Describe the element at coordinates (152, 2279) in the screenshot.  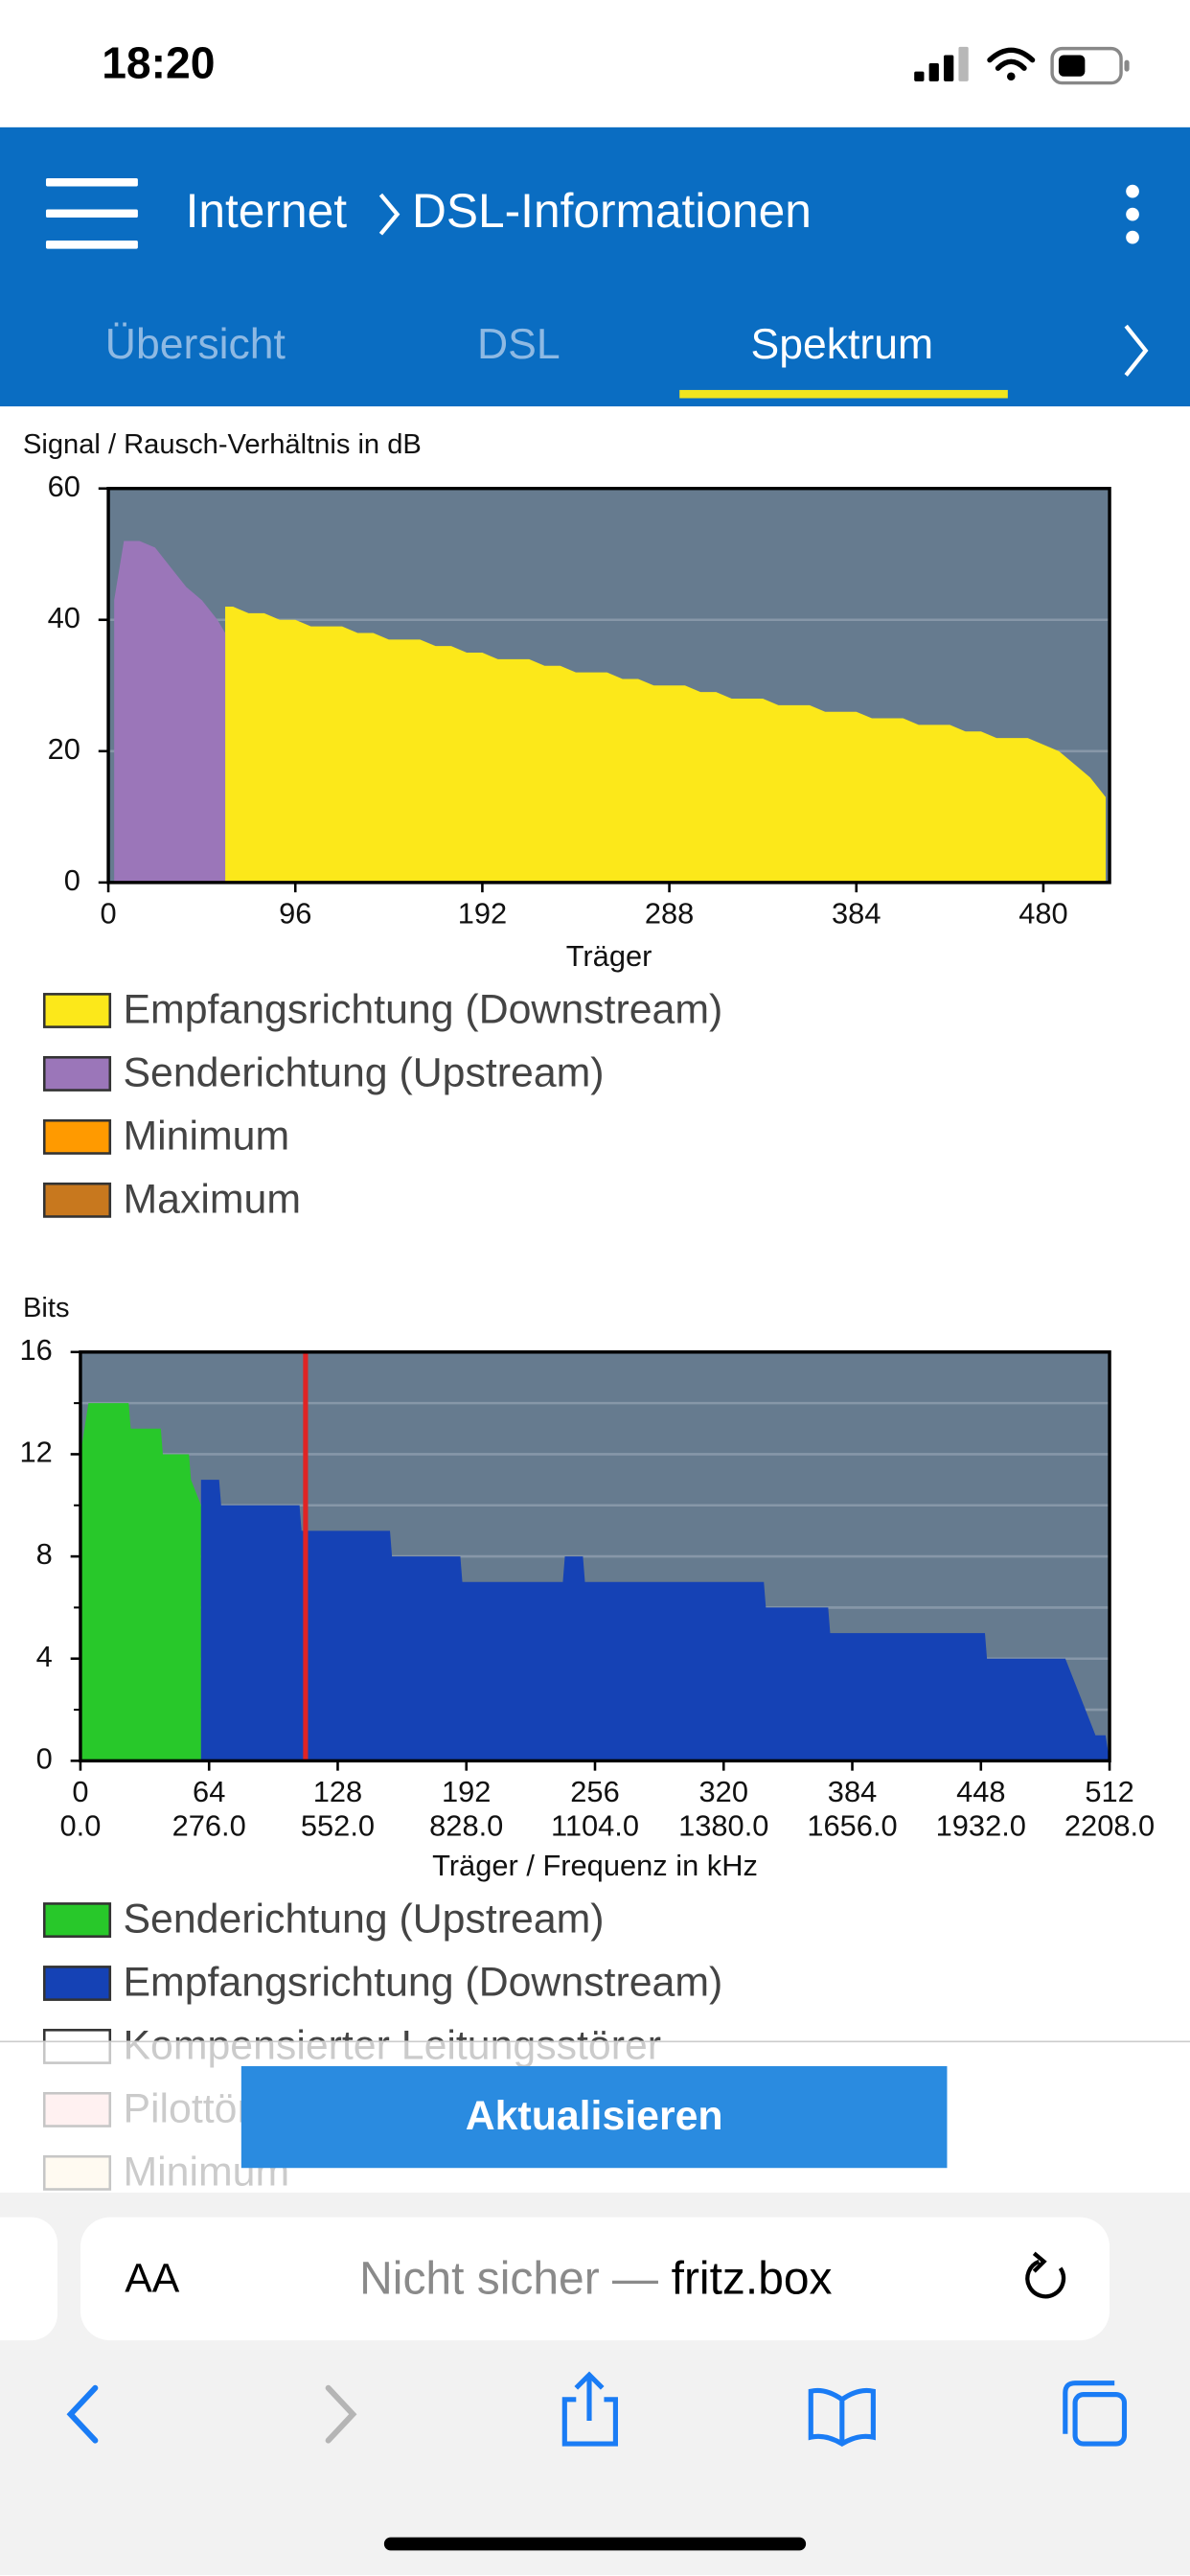
I see `text-size-button: AA` at that location.